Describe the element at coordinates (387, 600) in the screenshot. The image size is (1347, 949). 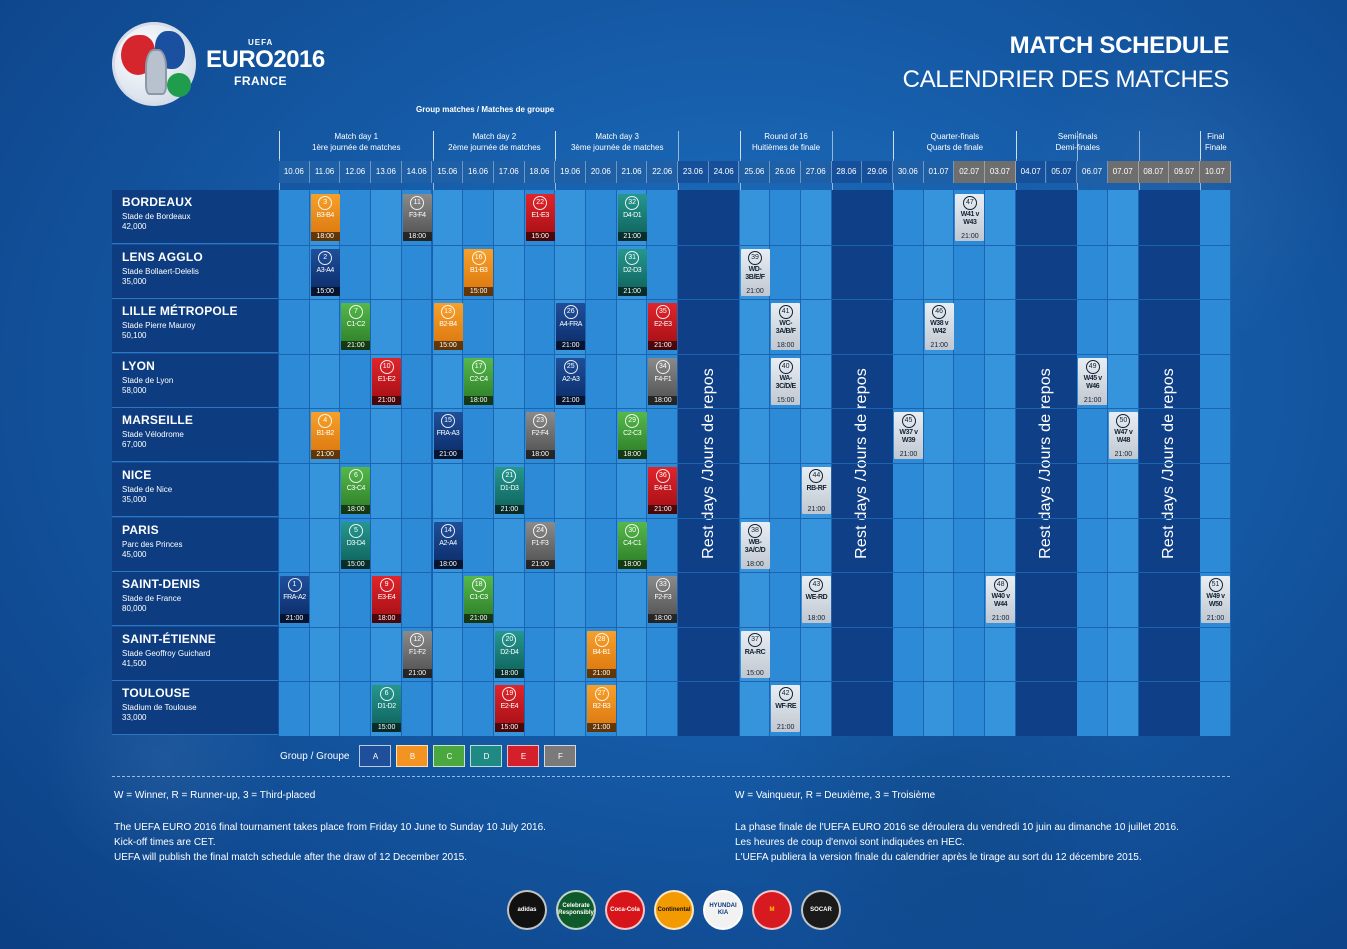
I see `match-card: 9 E3-E4 18:00` at that location.